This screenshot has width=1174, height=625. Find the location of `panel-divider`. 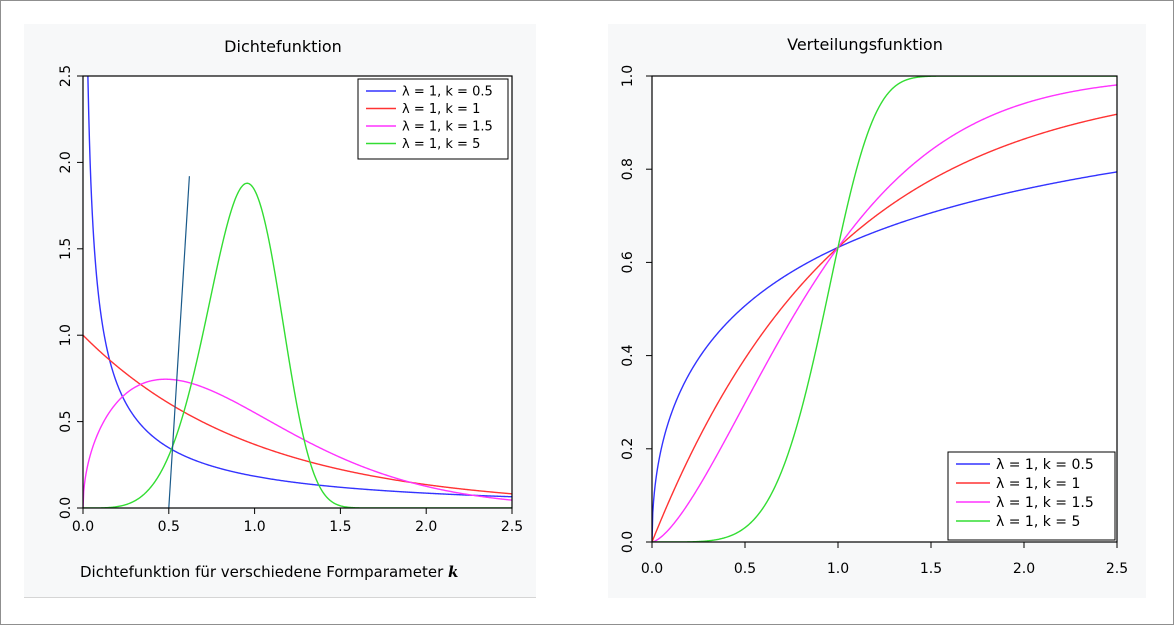

panel-divider is located at coordinates (280, 597).